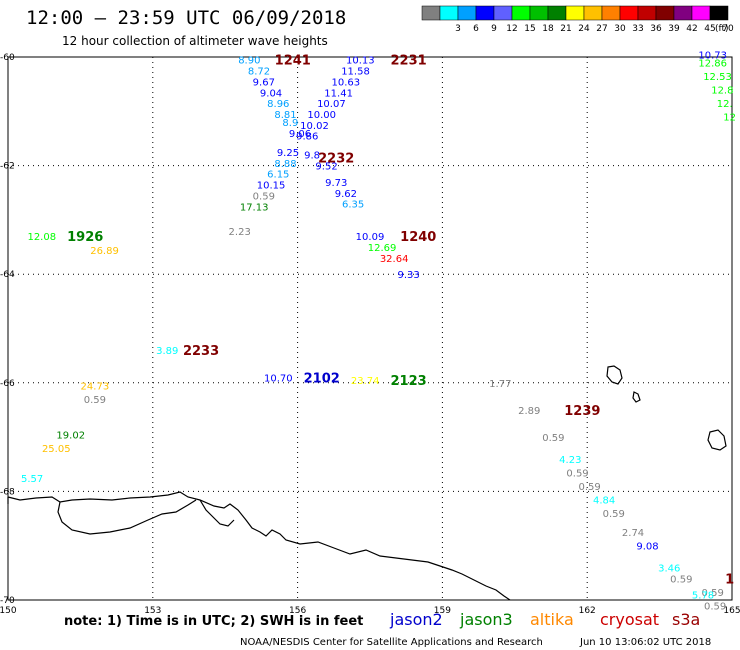 The height and width of the screenshot is (650, 740). What do you see at coordinates (336, 183) in the screenshot?
I see `wave-height-value: 9.73` at bounding box center [336, 183].